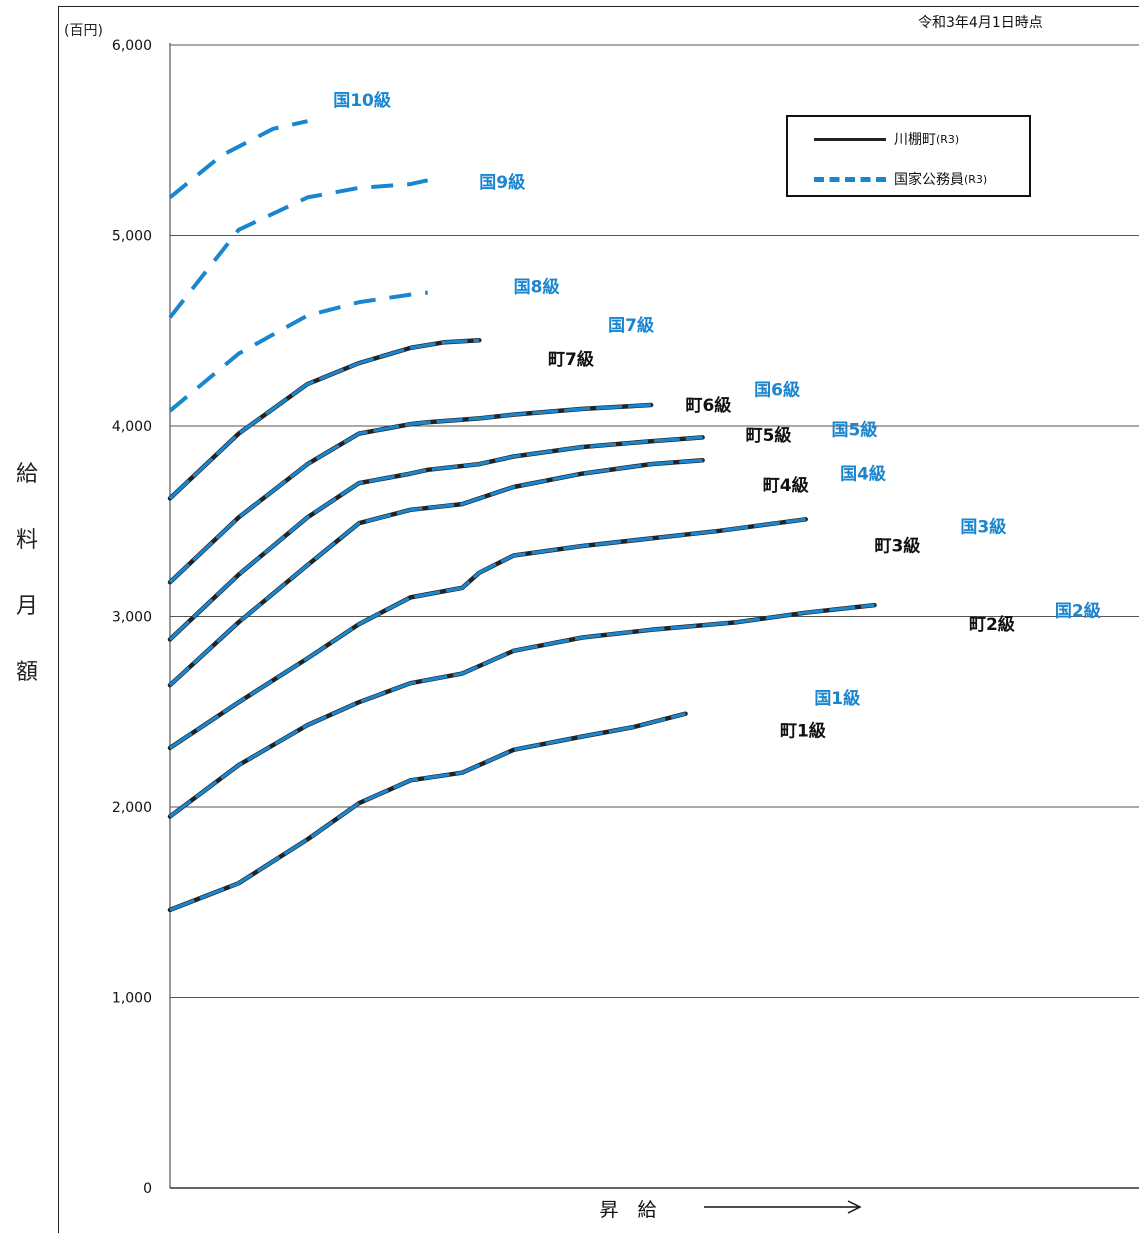 This screenshot has width=1139, height=1233. I want to click on series-label: 町3級, so click(897, 546).